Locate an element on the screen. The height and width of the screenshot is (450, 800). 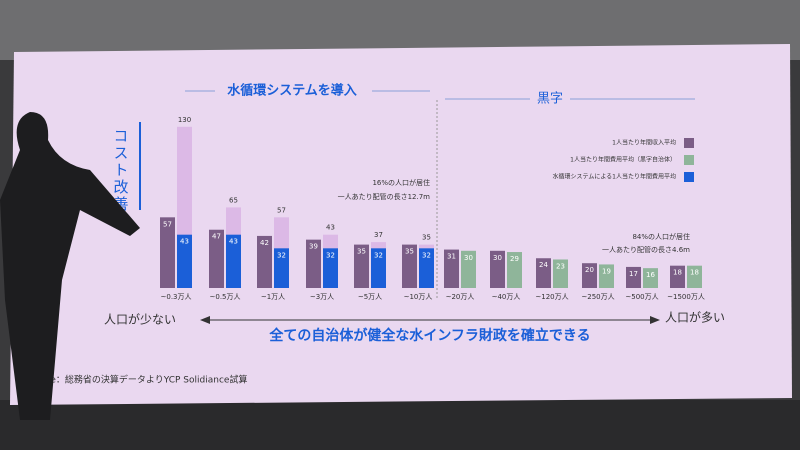
legend-label: 1人当たり年間収入平均 is located at coordinates (644, 143).